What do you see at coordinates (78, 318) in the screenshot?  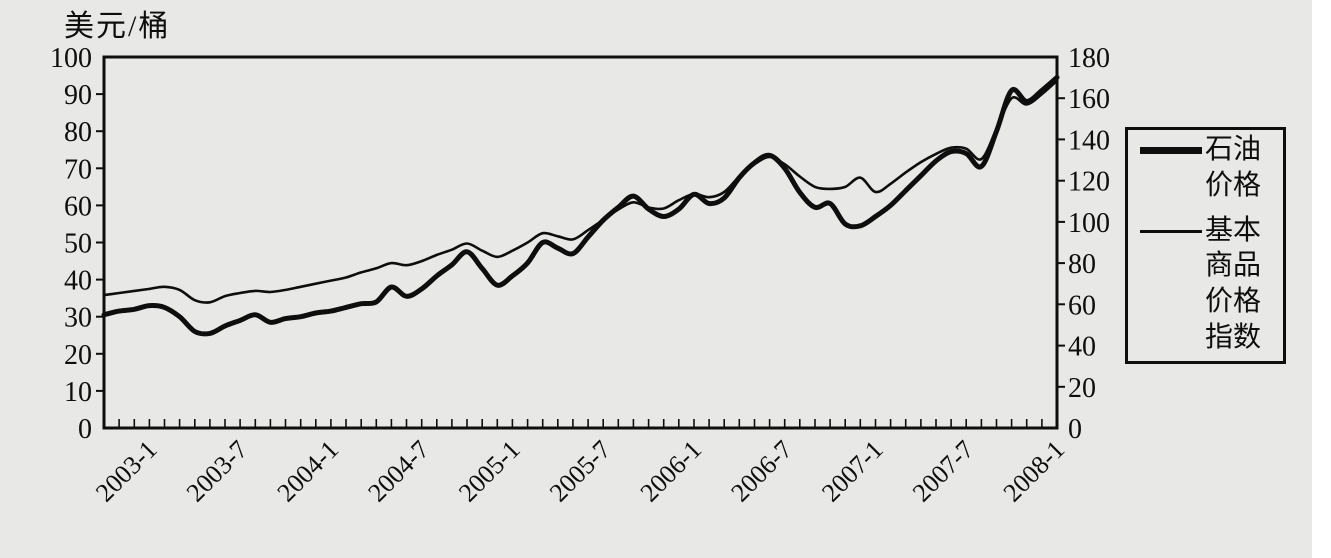 I see `left-axis-tick-label: 30` at bounding box center [78, 318].